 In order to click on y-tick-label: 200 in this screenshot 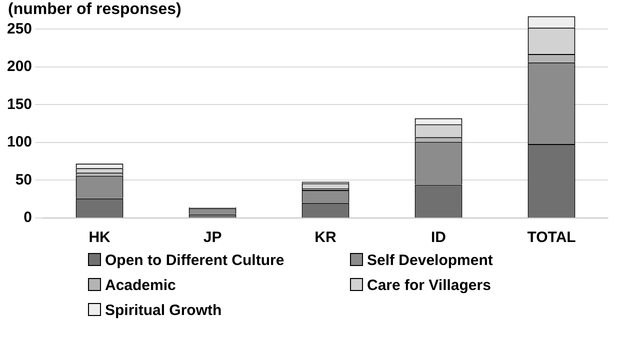, I will do `click(19, 67)`.